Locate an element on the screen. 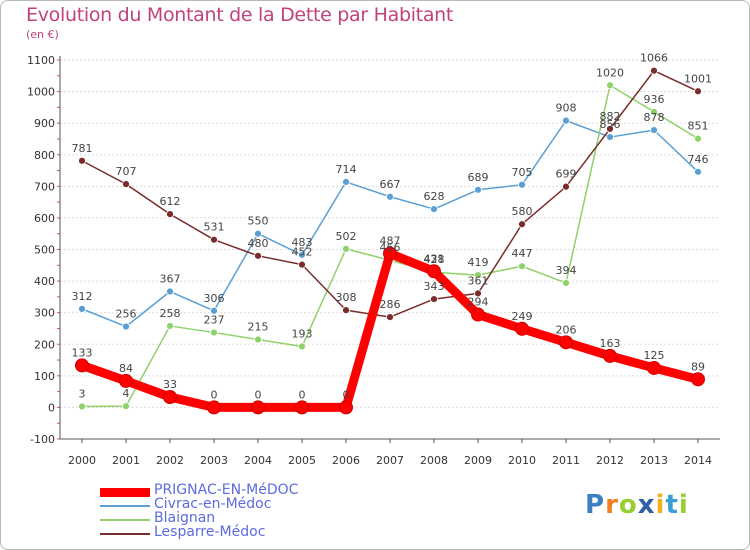  data-label: 33 is located at coordinates (170, 384).